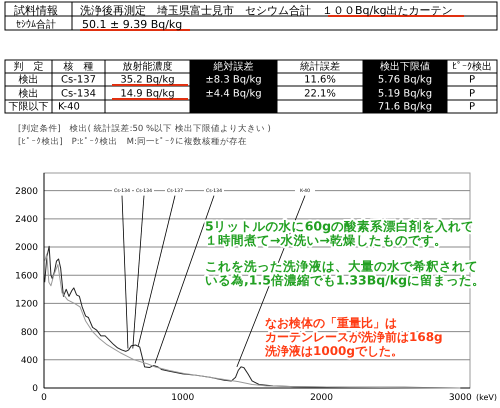 This screenshot has width=500, height=408. Describe the element at coordinates (472, 66) in the screenshot. I see `text: ﾋﾟｰｸ検出` at that location.